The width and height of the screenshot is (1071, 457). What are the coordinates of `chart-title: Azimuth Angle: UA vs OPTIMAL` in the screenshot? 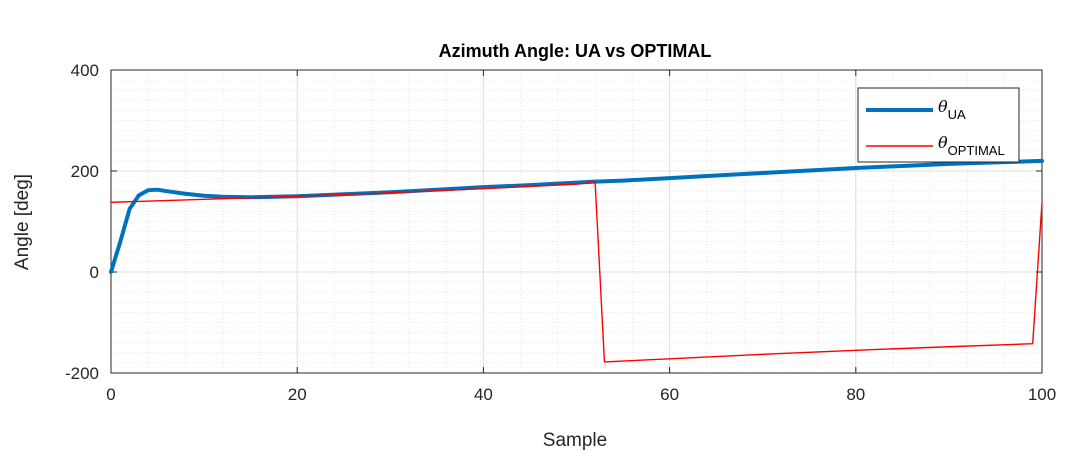 It's located at (575, 51).